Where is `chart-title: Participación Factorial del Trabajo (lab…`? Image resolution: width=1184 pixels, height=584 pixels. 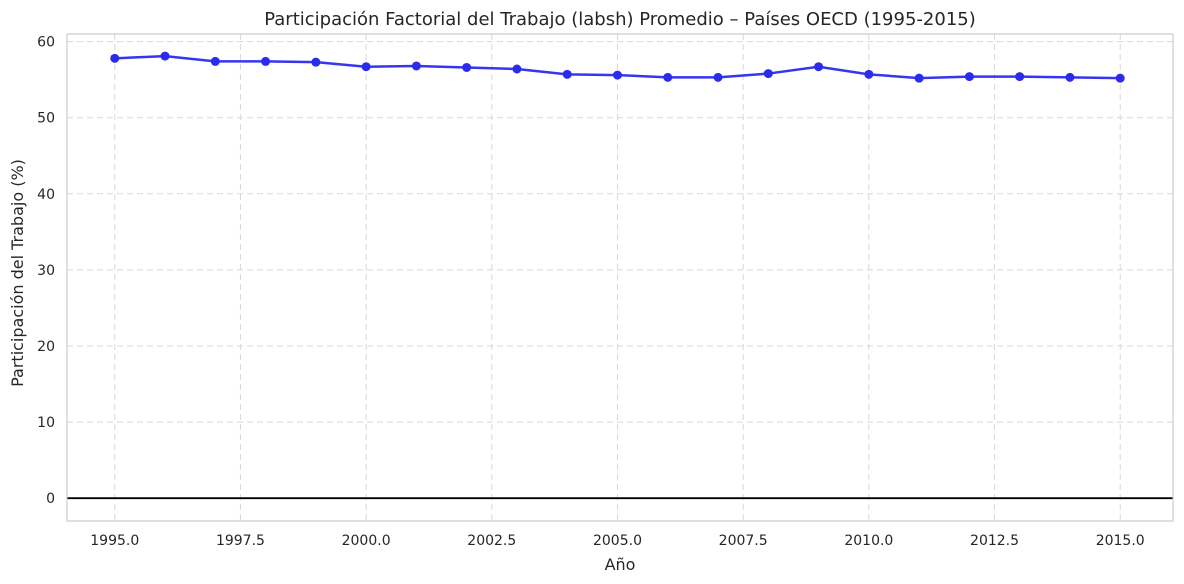 chart-title: Participación Factorial del Trabajo (lab… is located at coordinates (620, 19).